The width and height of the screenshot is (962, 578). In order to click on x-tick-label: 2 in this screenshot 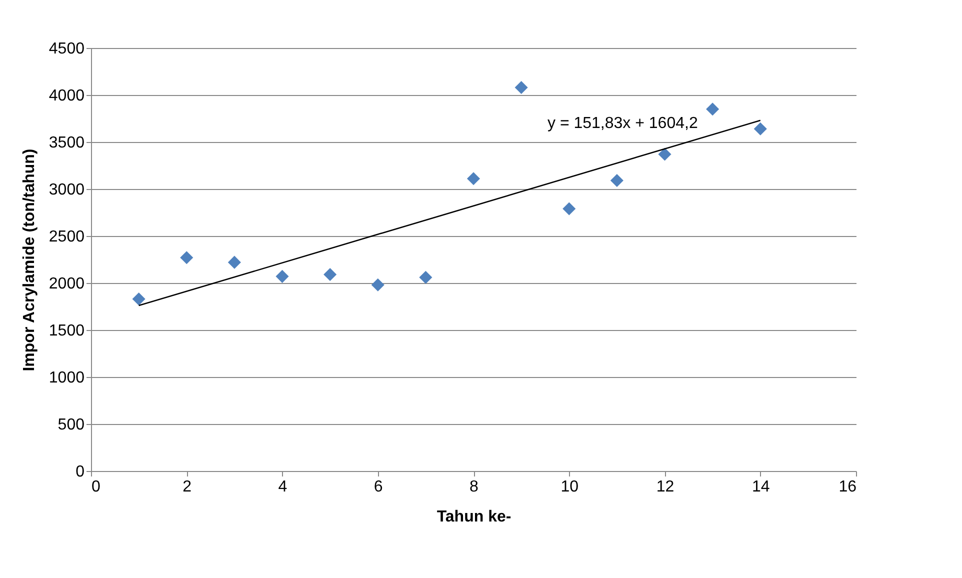, I will do `click(187, 487)`.